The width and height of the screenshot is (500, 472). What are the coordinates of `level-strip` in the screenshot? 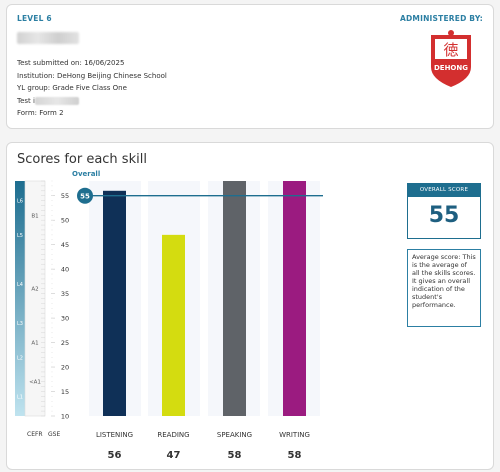 It's located at (20, 298).